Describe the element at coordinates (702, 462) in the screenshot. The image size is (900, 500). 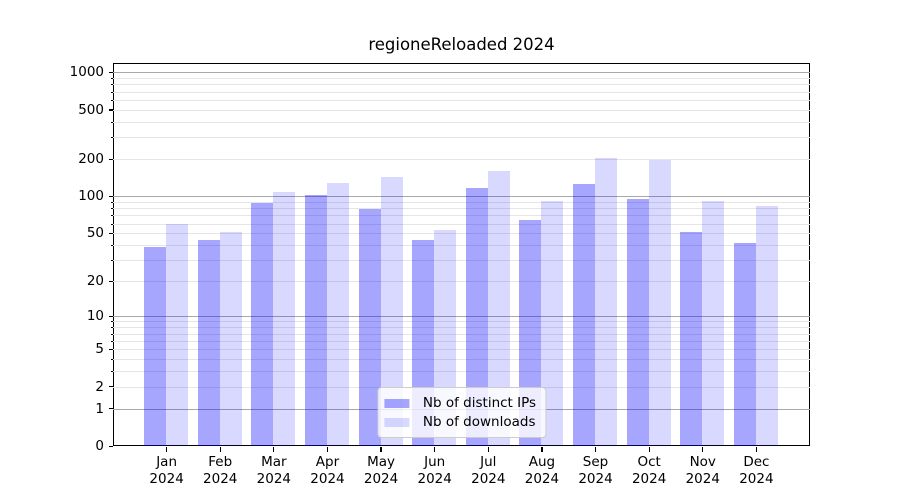
I see `x-tick-label-line: Nov` at that location.